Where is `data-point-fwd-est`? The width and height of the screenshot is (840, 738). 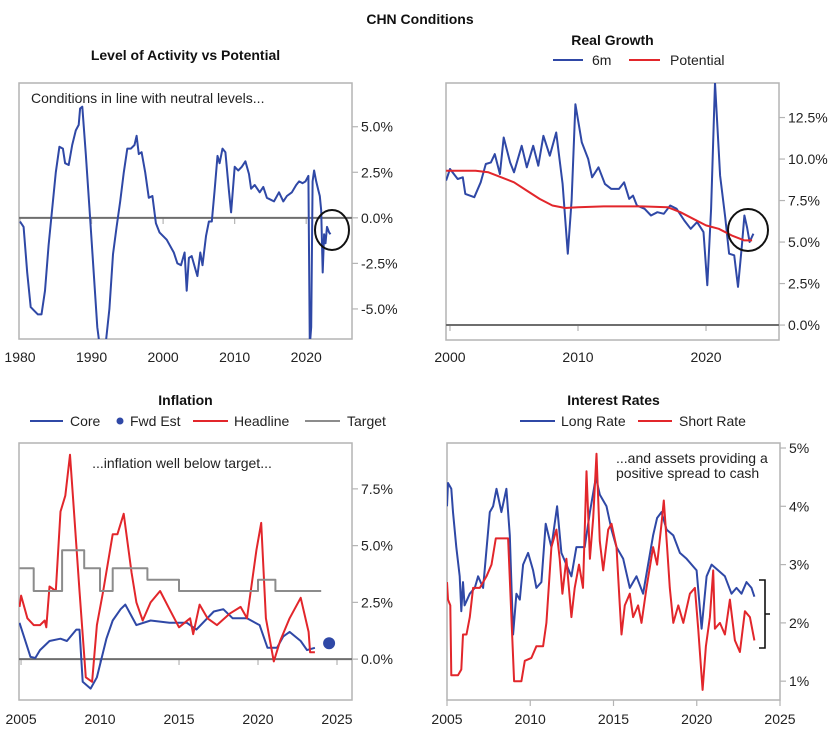
data-point-fwd-est is located at coordinates (329, 643).